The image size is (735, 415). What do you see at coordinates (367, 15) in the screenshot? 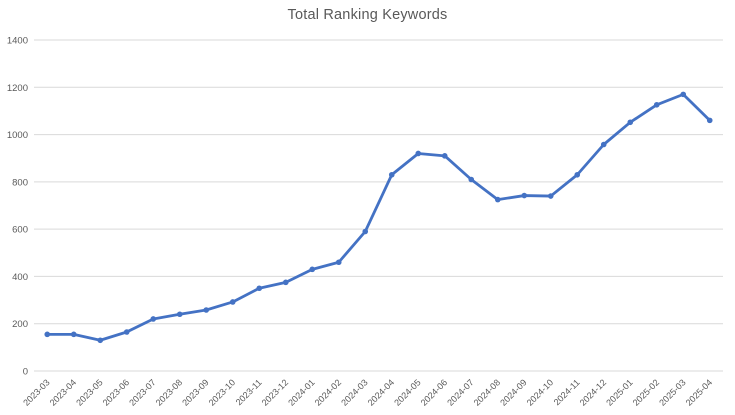
I see `chart-title: Total Ranking Keywords` at bounding box center [367, 15].